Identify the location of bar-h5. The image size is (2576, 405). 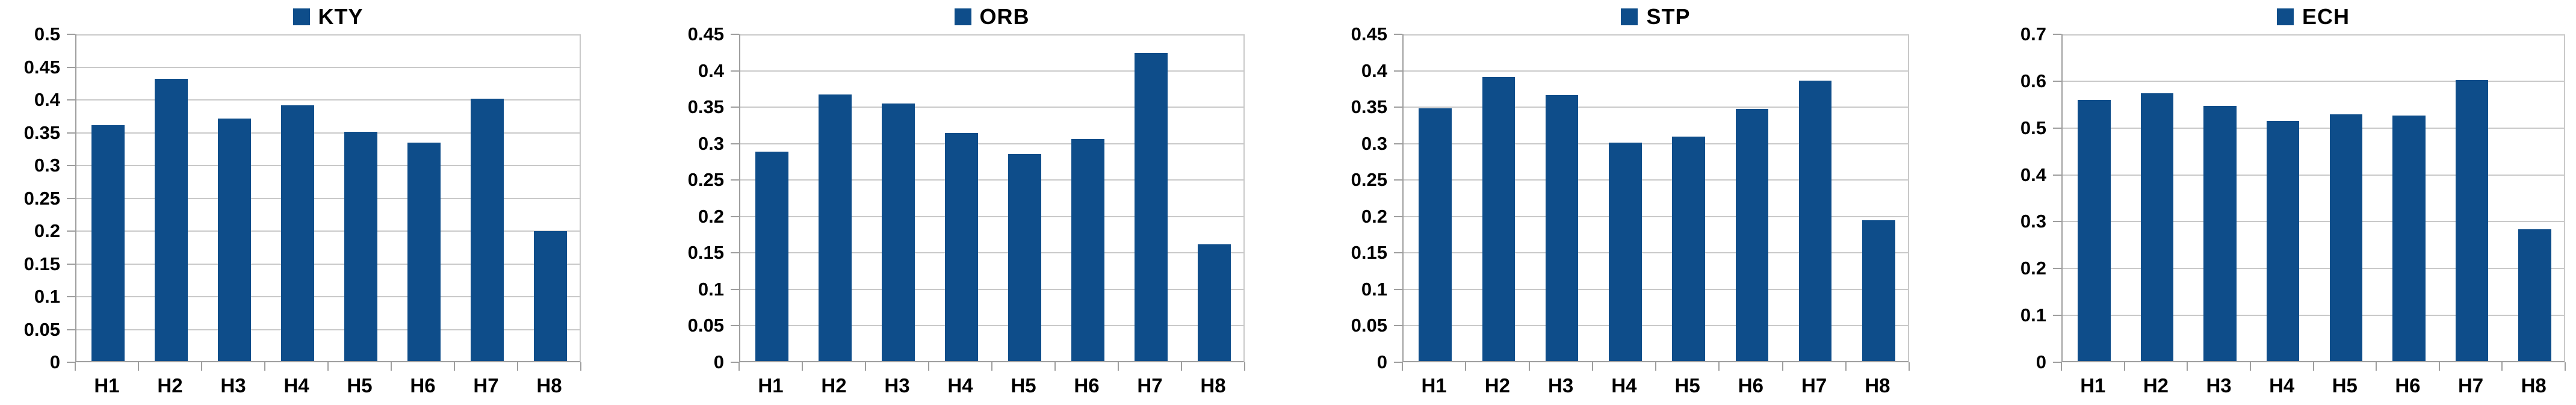
(360, 246).